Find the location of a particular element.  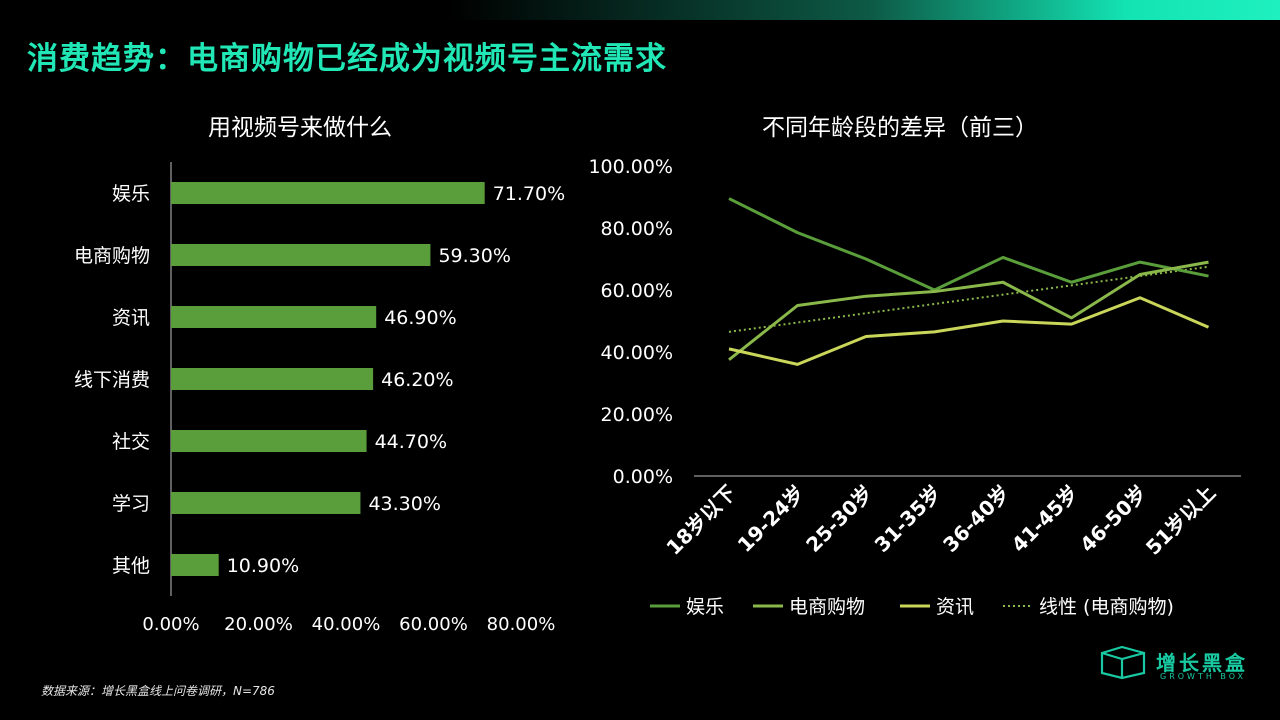

legend-label: 资讯 is located at coordinates (955, 607).